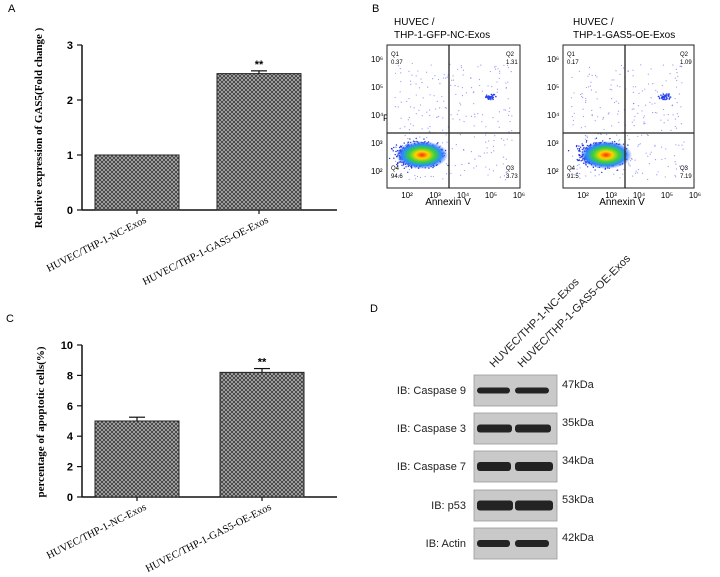  I want to click on blot-molecular-weight: 47kDa, so click(578, 385).